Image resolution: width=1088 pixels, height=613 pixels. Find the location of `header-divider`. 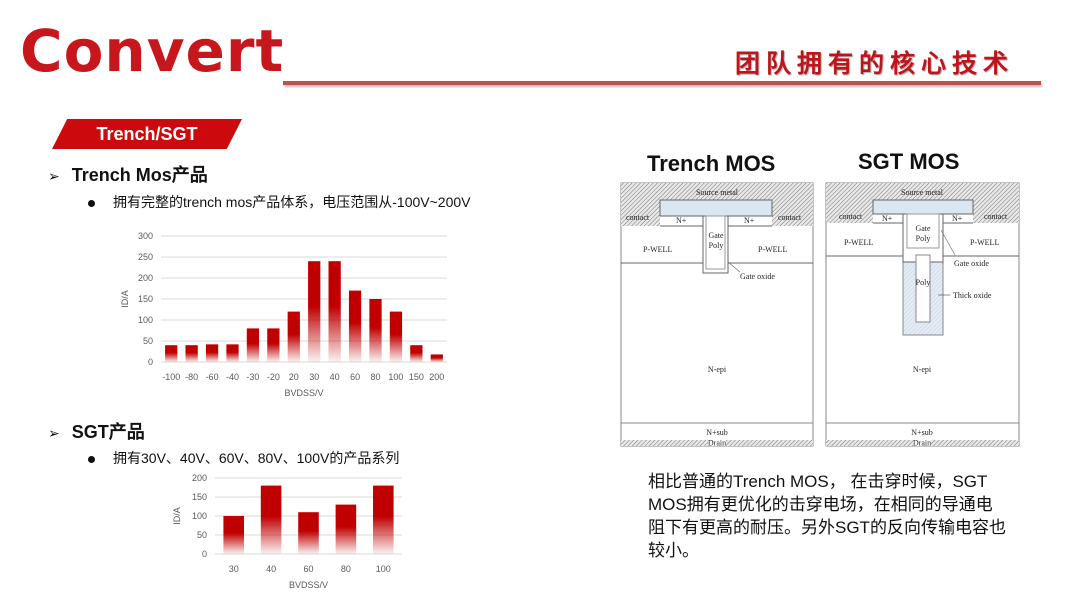

header-divider is located at coordinates (662, 83).